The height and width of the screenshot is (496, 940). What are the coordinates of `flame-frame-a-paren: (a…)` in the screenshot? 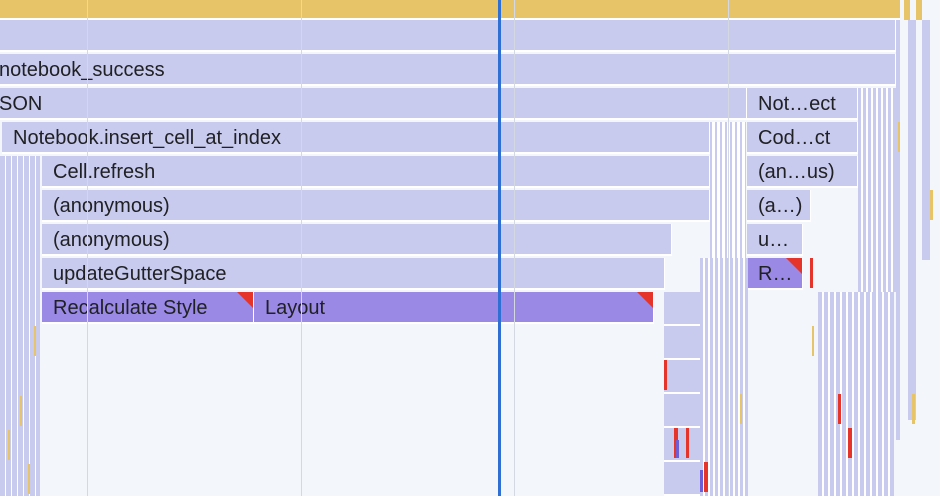 It's located at (779, 206).